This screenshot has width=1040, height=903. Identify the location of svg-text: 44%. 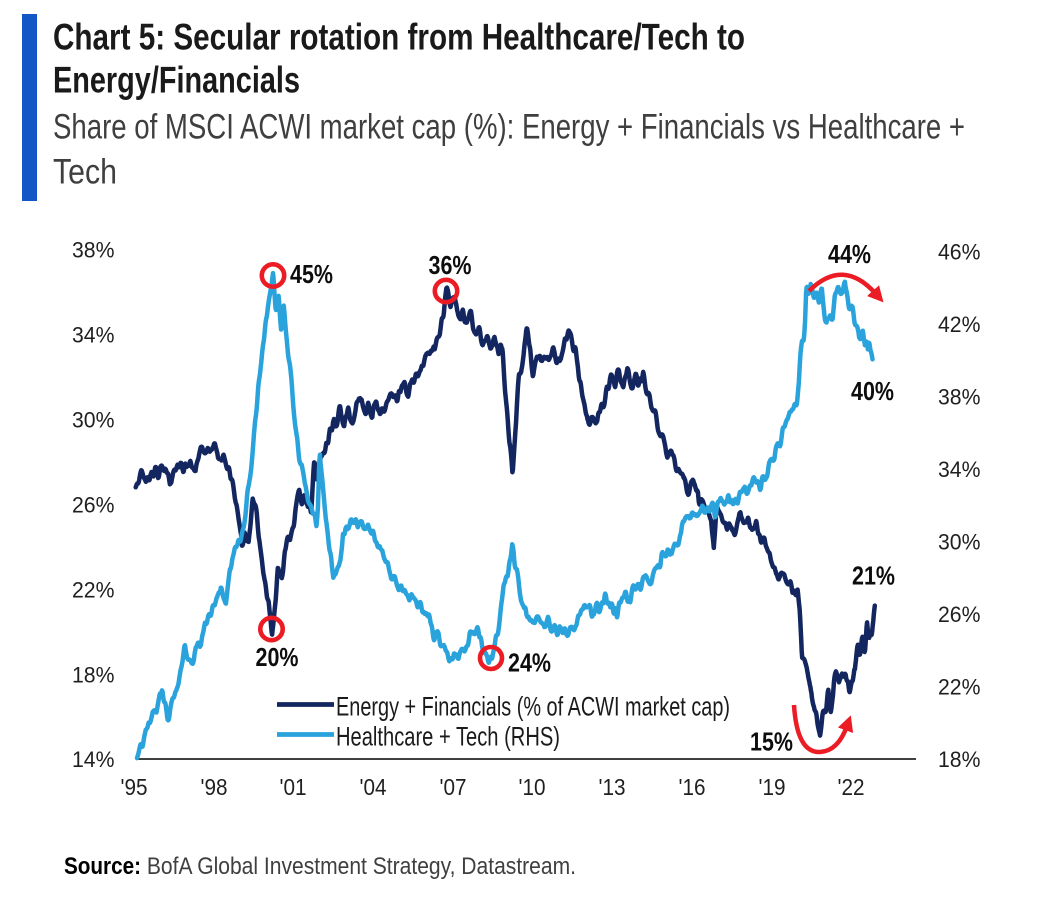
(849, 255).